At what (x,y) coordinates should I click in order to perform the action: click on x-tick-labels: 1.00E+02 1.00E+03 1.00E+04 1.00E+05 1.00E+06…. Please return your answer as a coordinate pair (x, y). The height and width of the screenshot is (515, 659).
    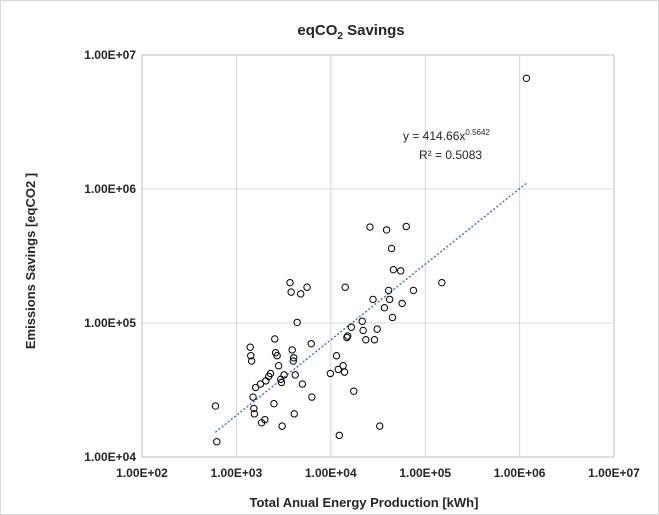
    Looking at the image, I should click on (378, 473).